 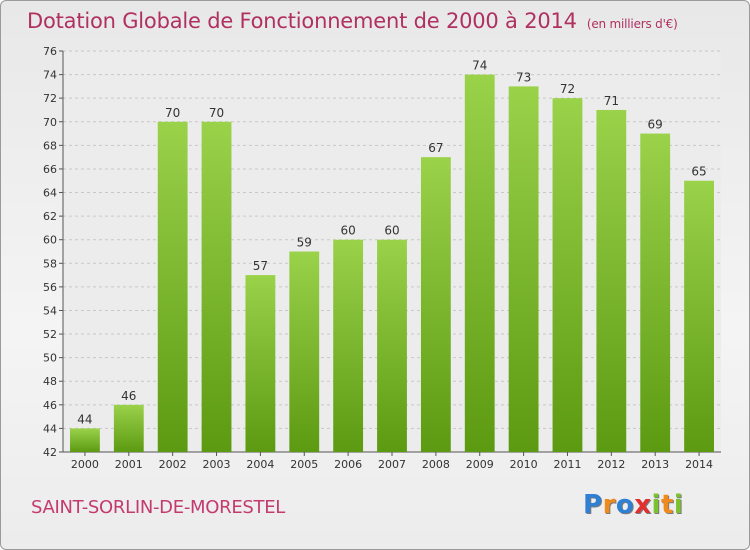 What do you see at coordinates (567, 275) in the screenshot?
I see `bar-2011` at bounding box center [567, 275].